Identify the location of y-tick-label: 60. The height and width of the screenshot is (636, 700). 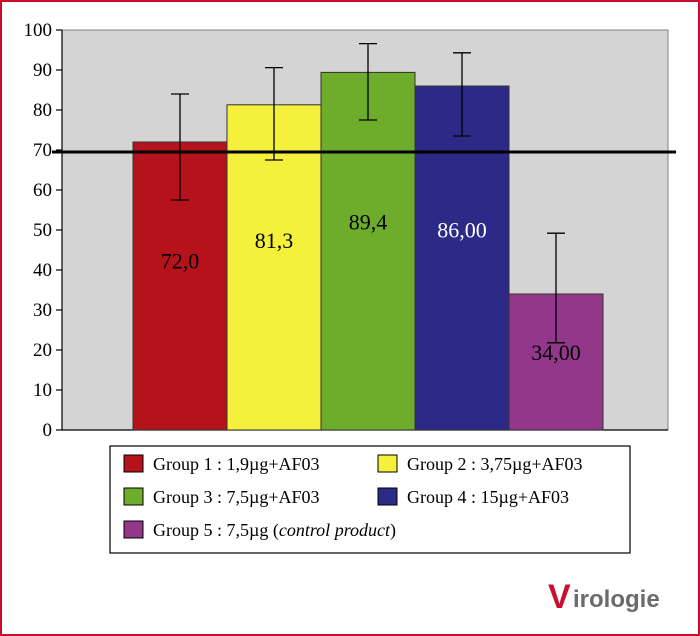
(42, 190).